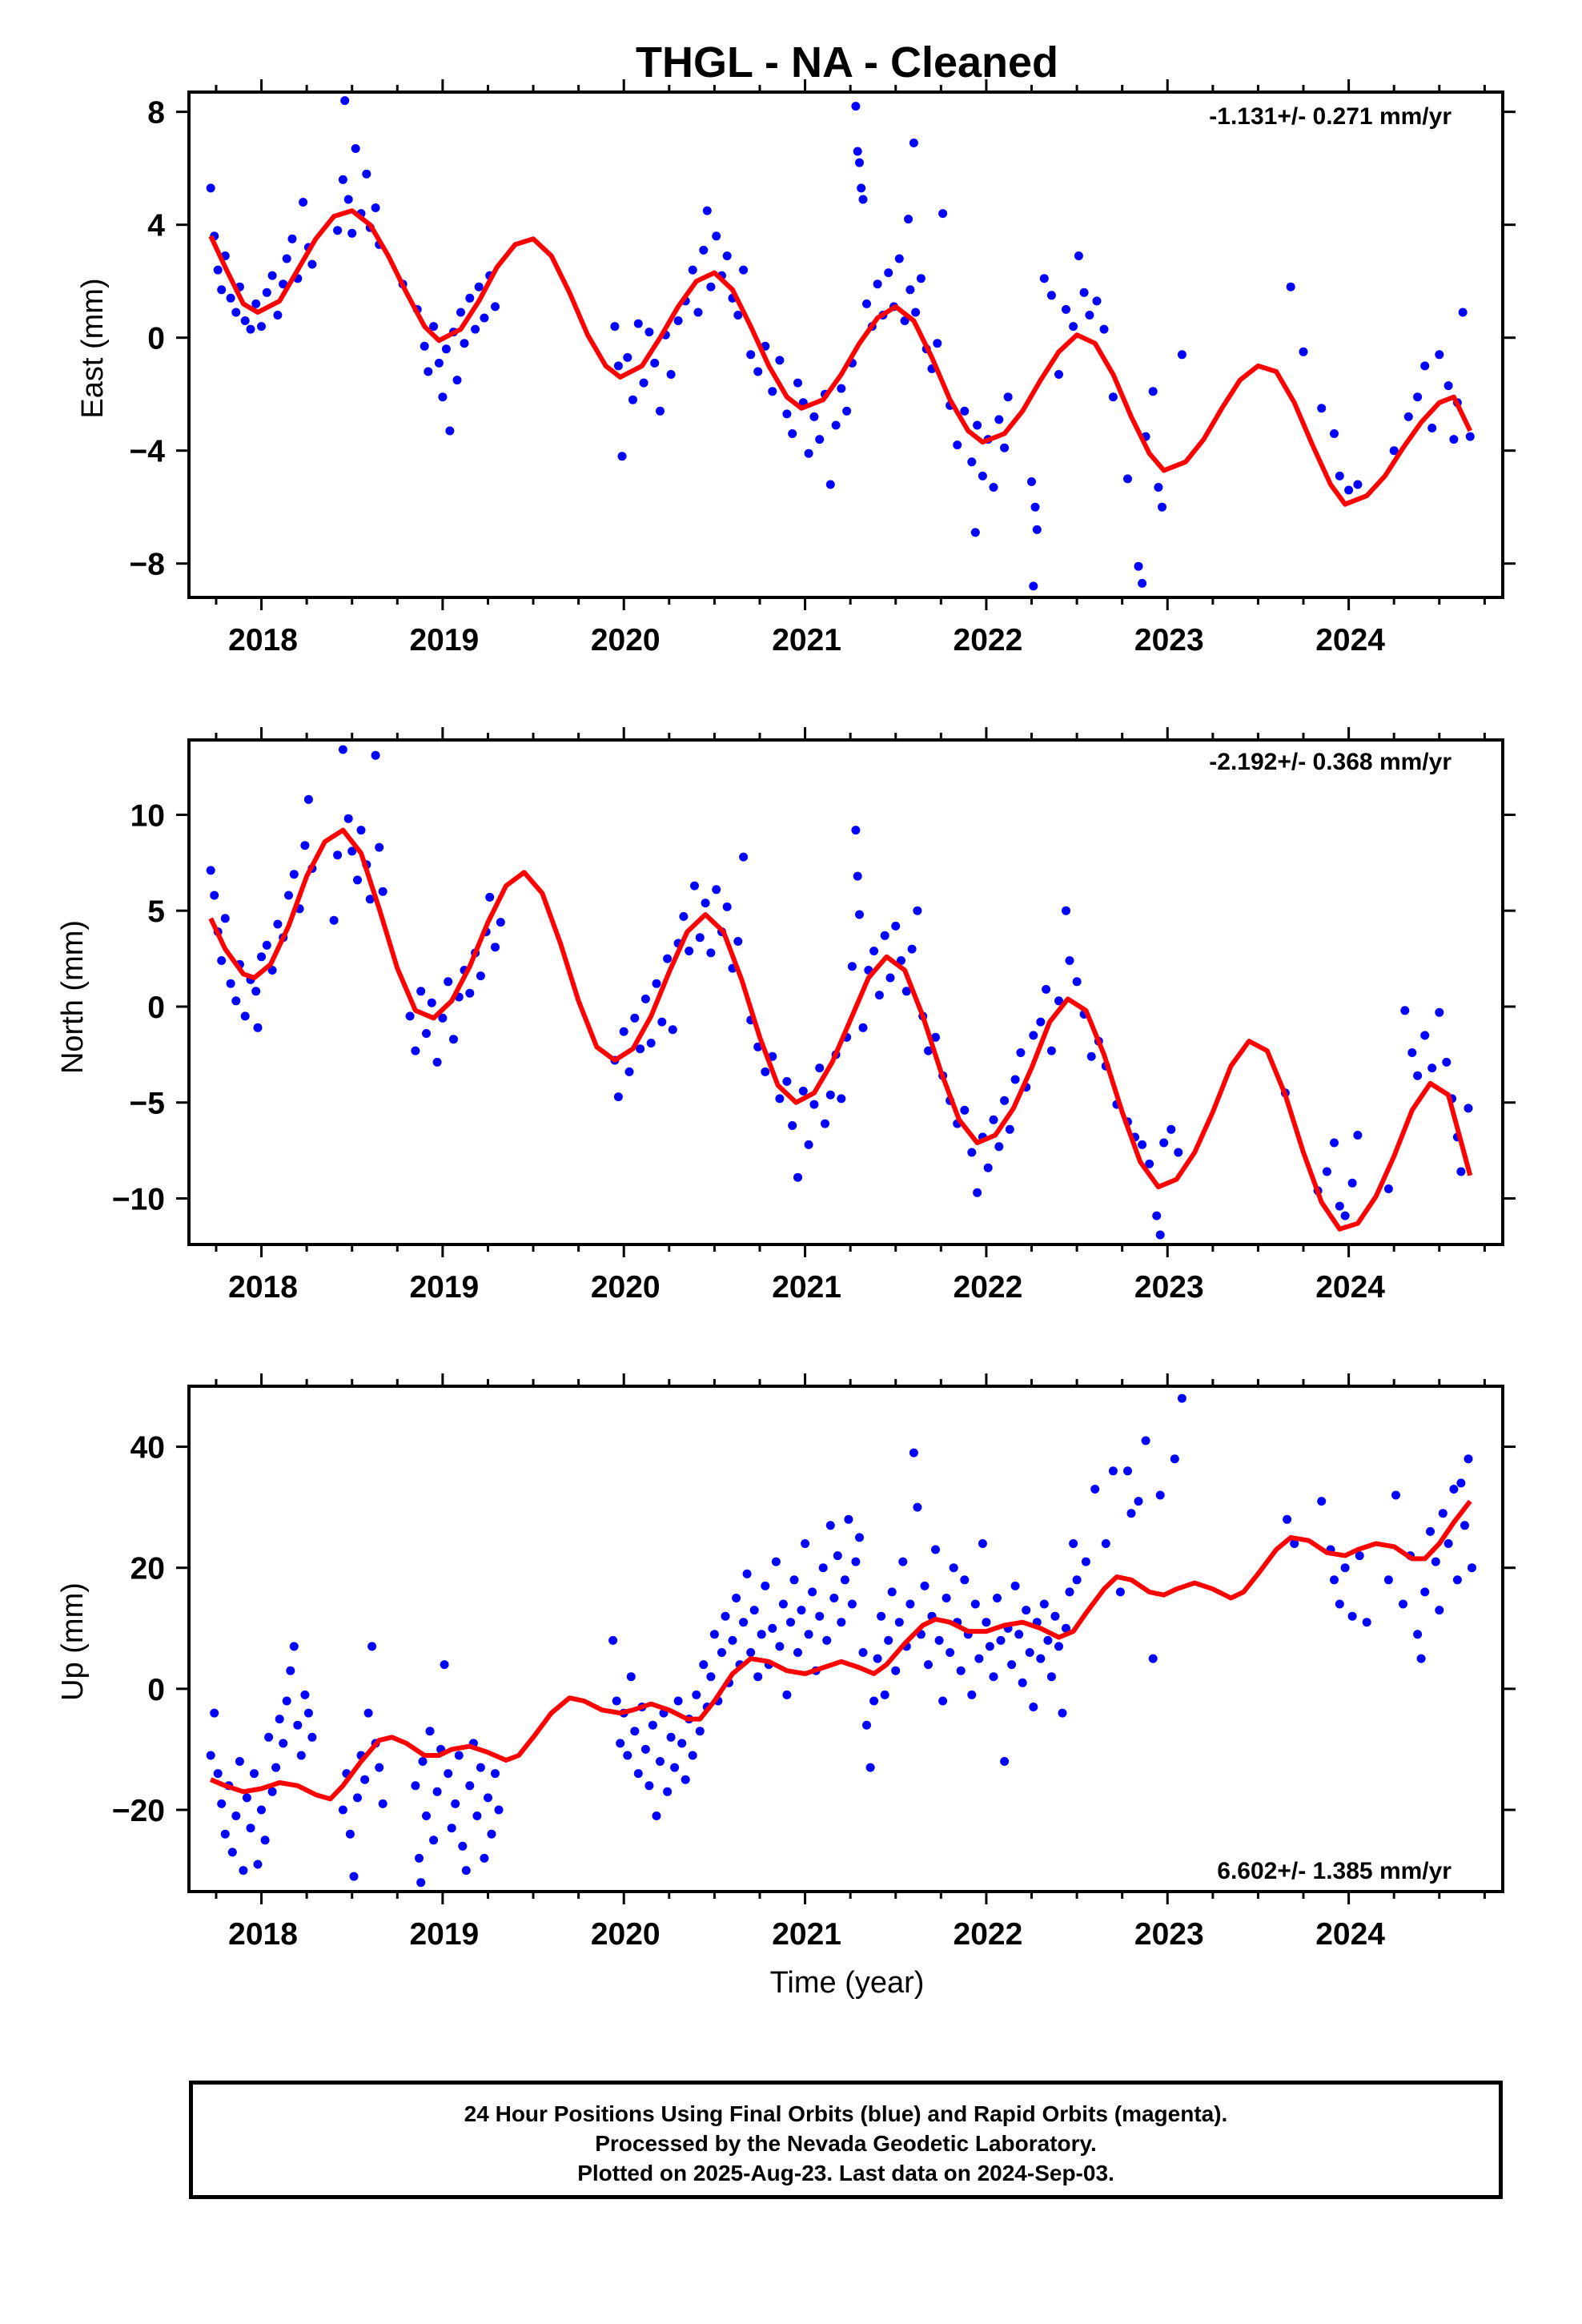  Describe the element at coordinates (138, 1811) in the screenshot. I see `up-y-tick-label: −20` at that location.